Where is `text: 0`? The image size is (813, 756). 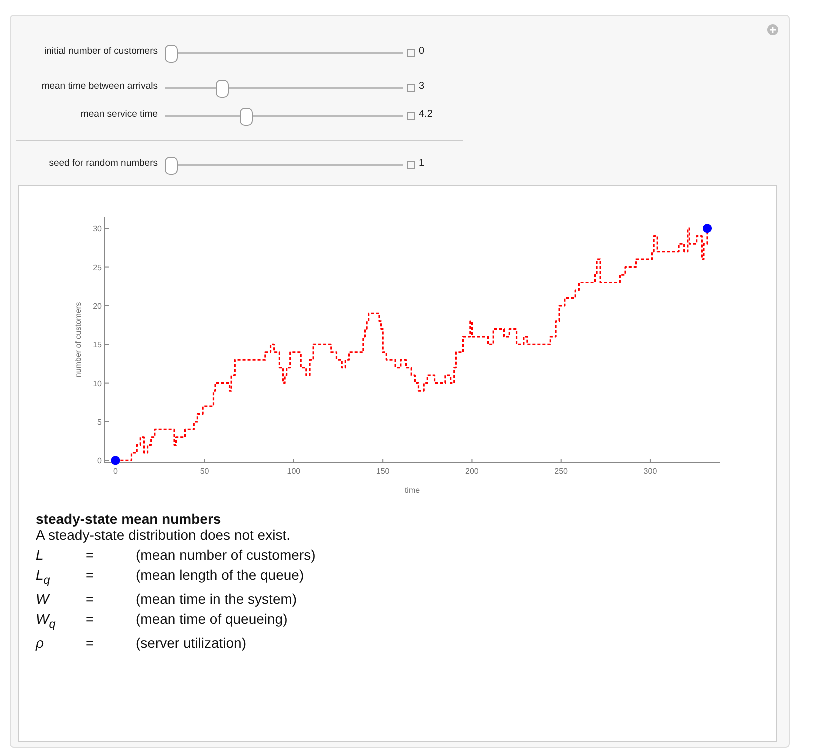
text: 0 is located at coordinates (422, 51).